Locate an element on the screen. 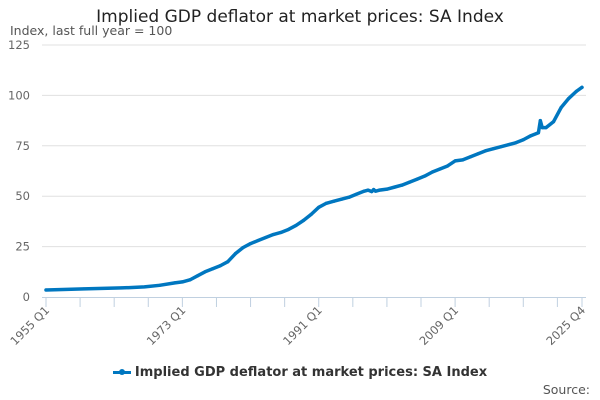 The width and height of the screenshot is (600, 400). x-tick-label: 1991 Q1 is located at coordinates (302, 325).